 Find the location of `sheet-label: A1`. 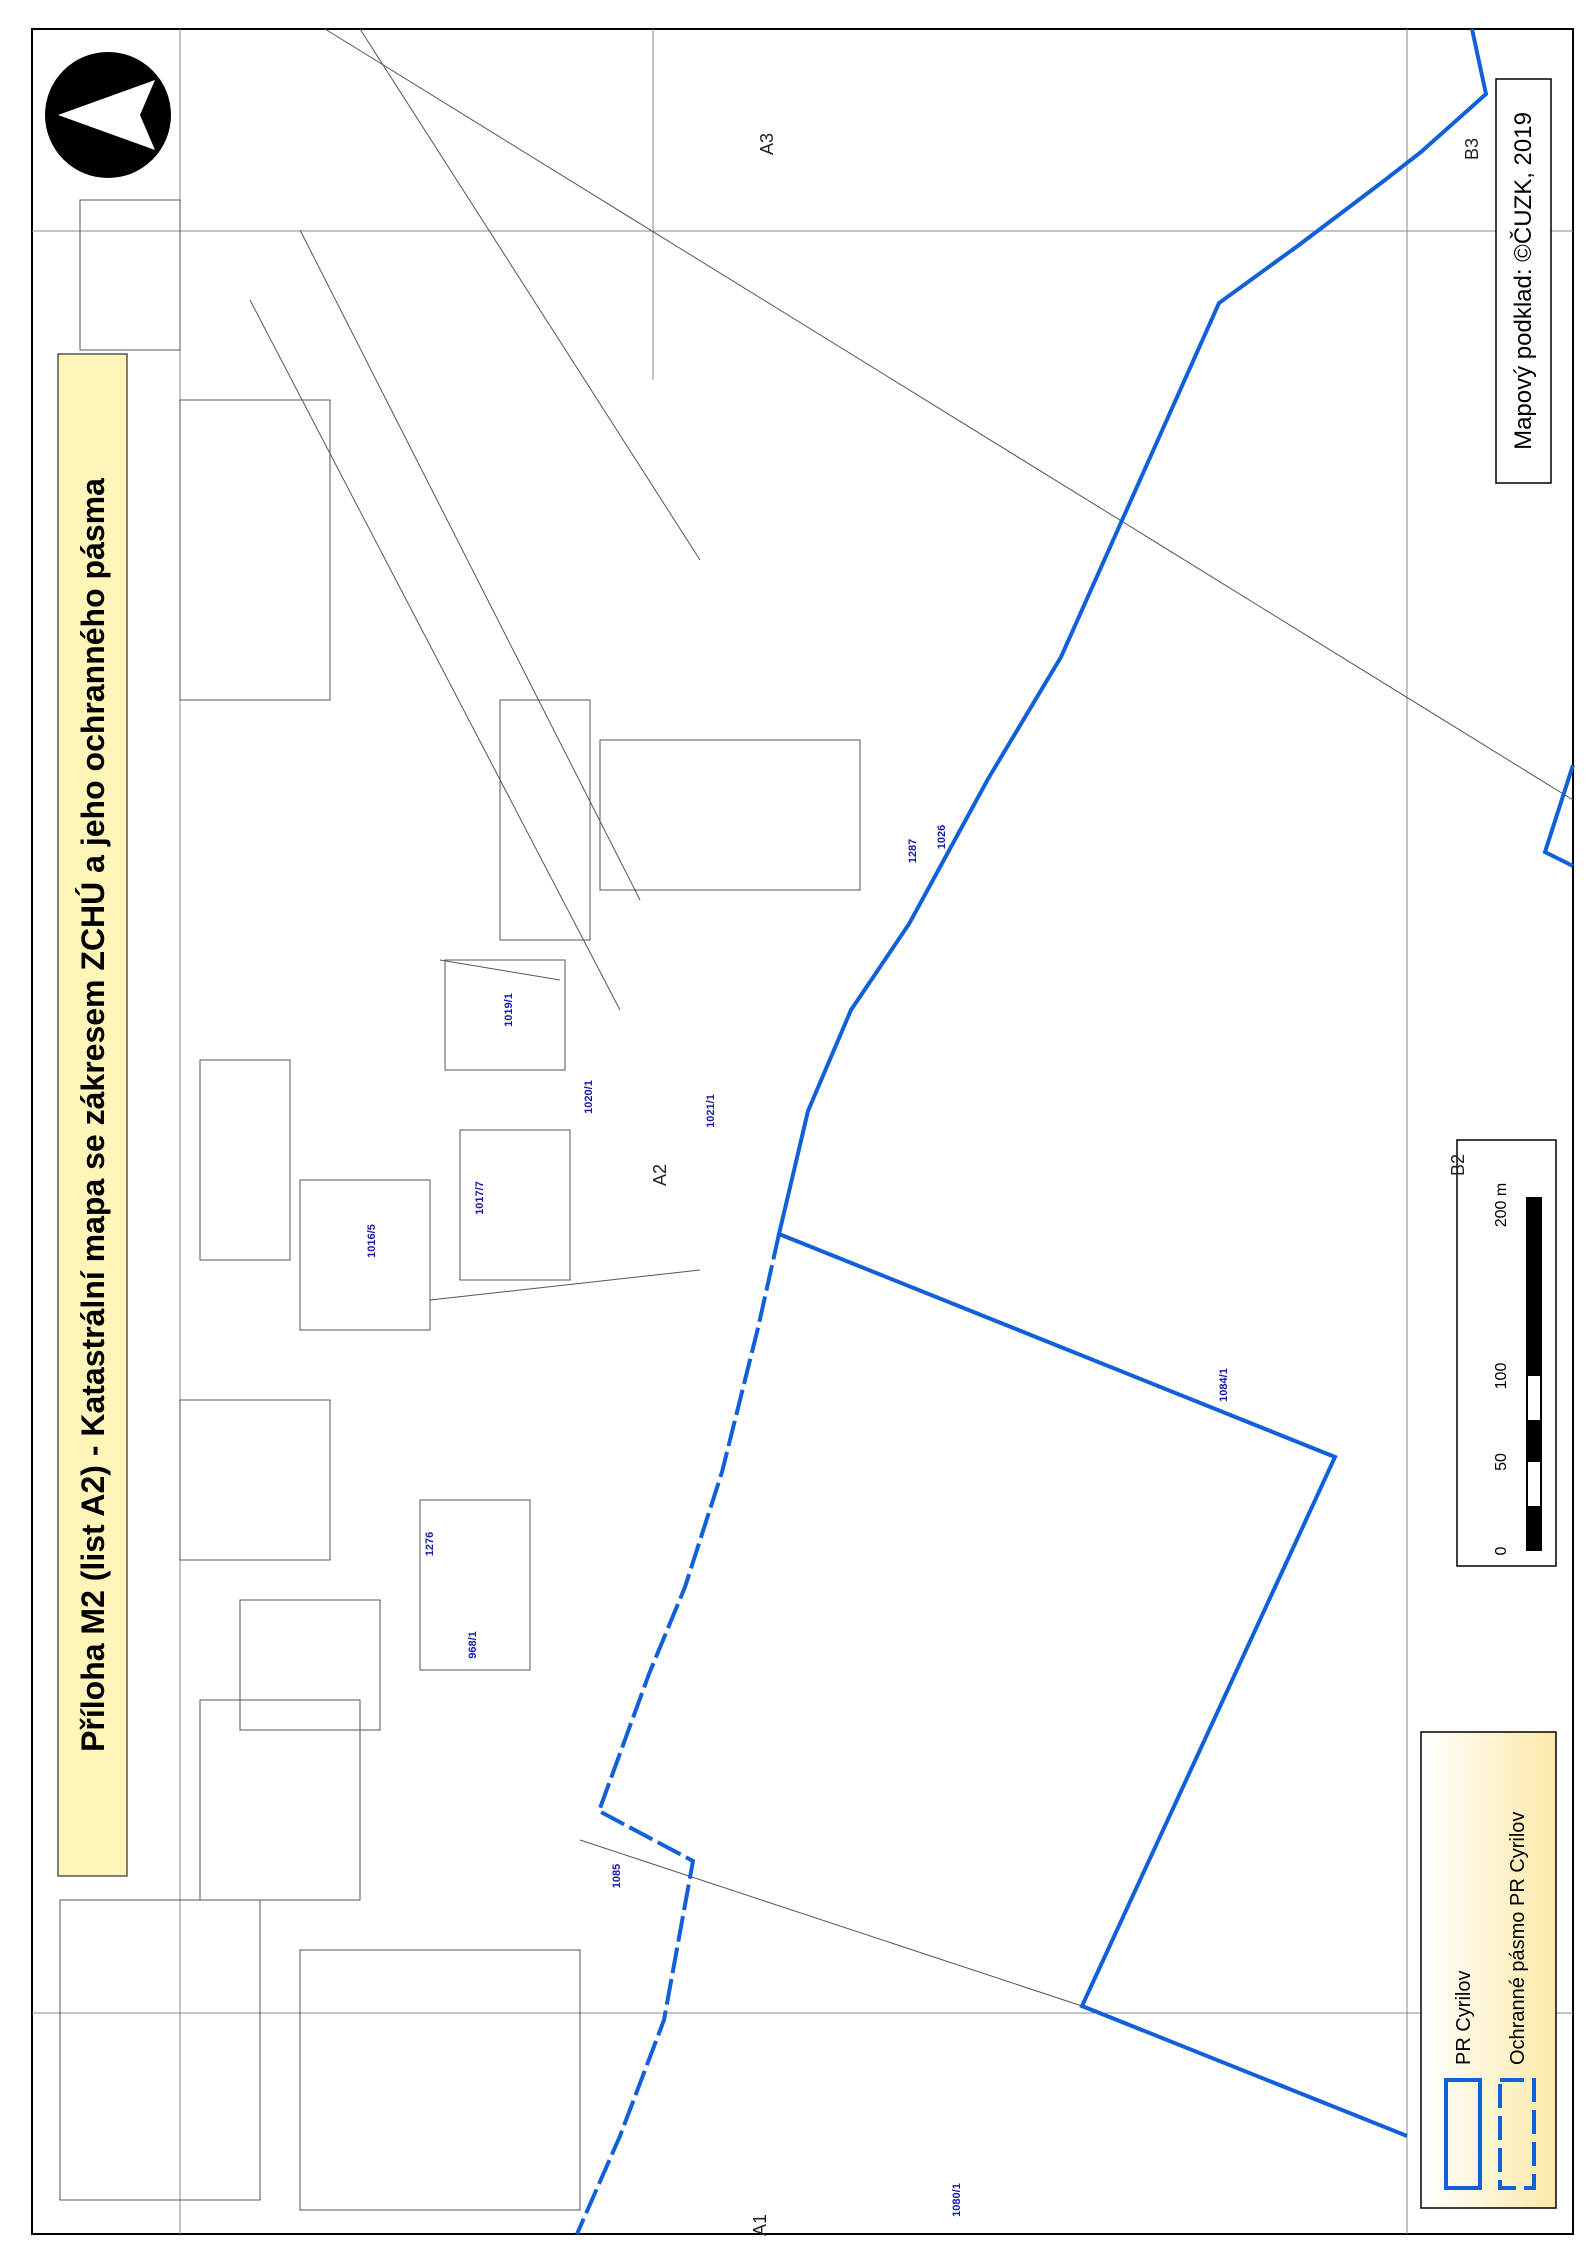

sheet-label: A1 is located at coordinates (760, 2225).